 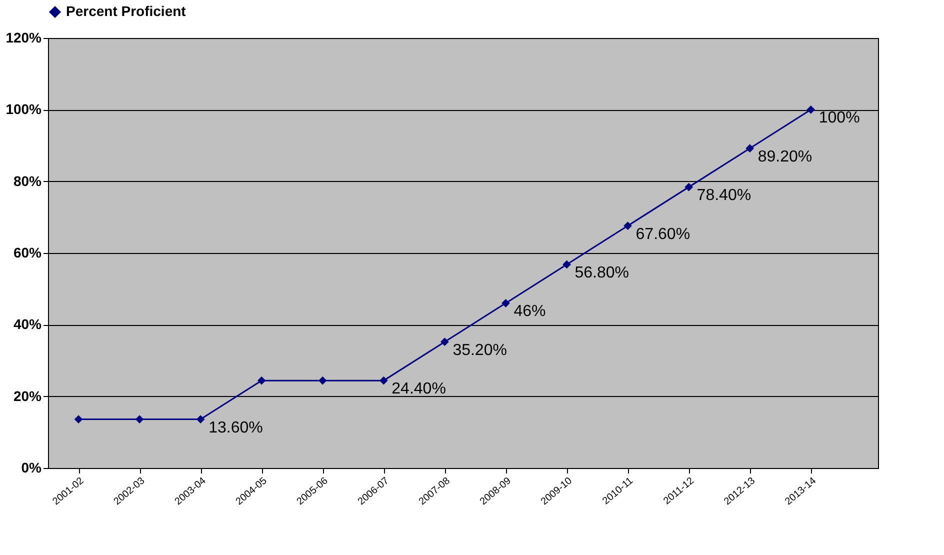 What do you see at coordinates (27, 396) in the screenshot?
I see `y-tick-label: 20%` at bounding box center [27, 396].